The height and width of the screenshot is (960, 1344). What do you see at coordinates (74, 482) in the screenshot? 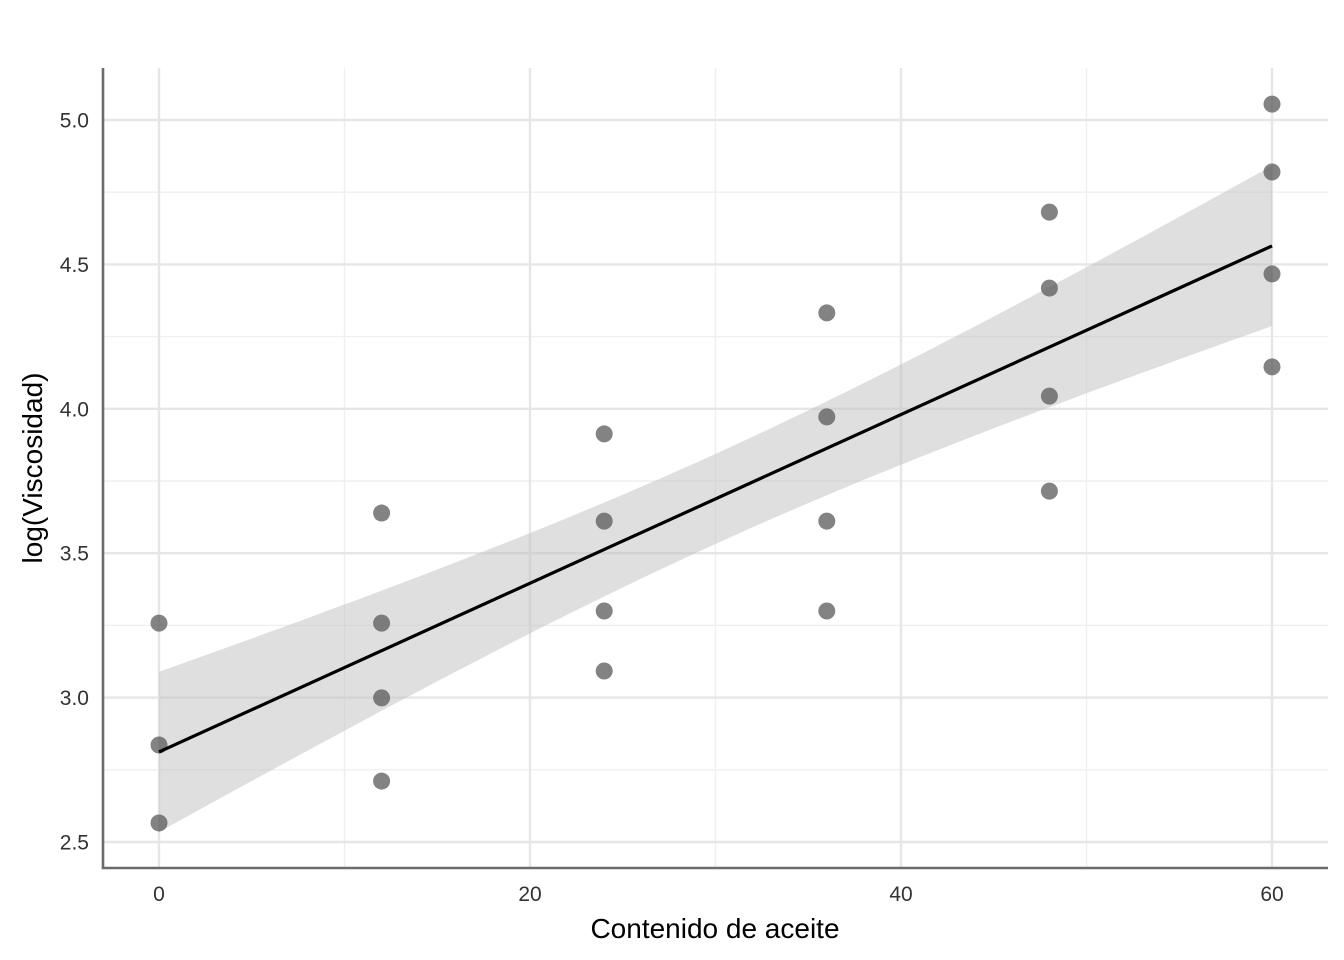
I see `y-axis-tick-labels: 2.5 3.0 3.5 4.0 4.5 5.0` at bounding box center [74, 482].